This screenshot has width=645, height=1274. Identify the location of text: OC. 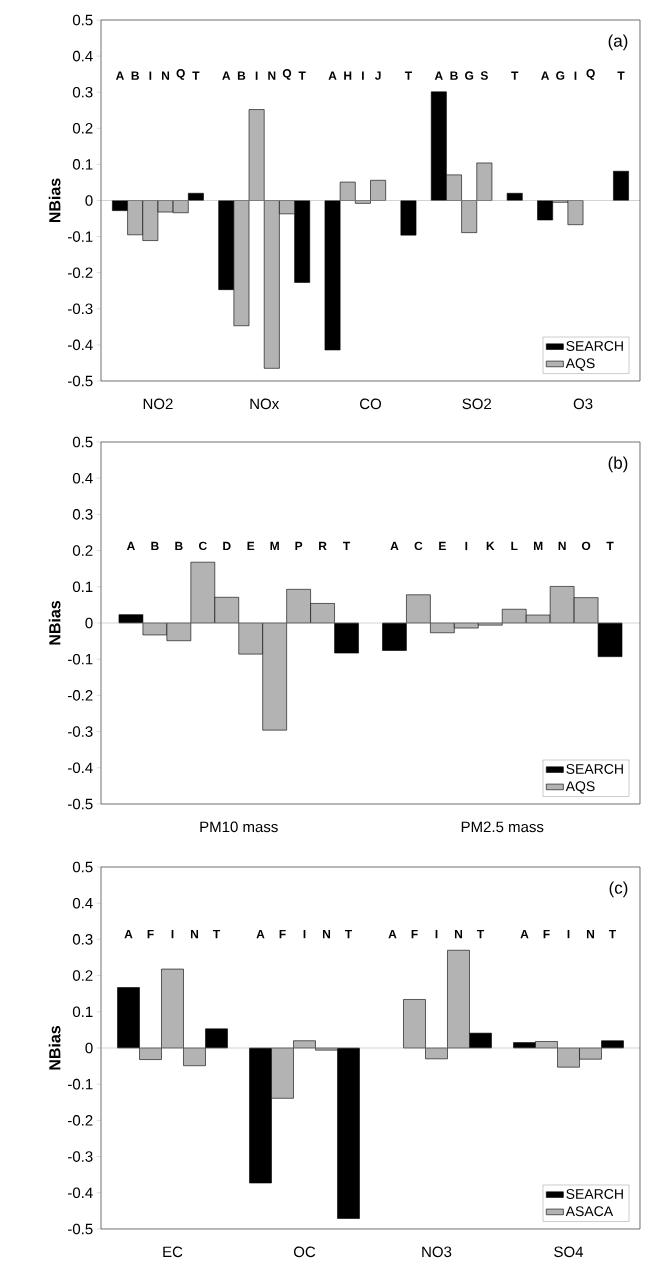
(304, 1252).